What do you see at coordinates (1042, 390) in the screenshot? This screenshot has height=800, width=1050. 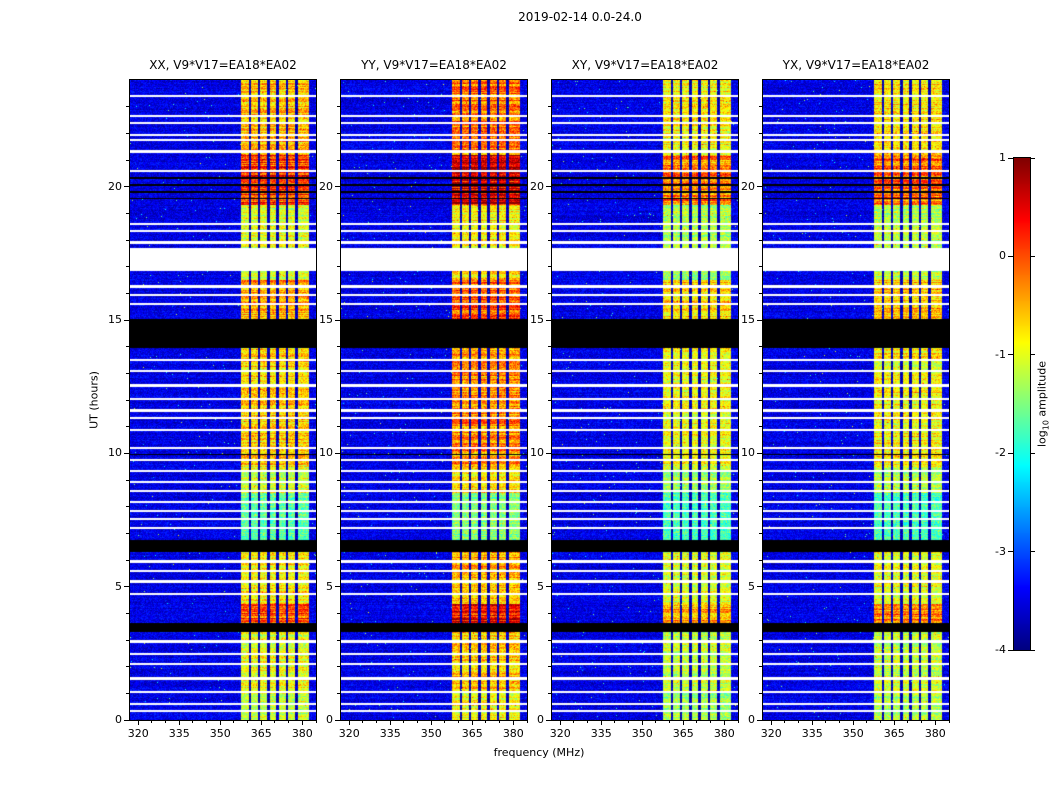 I see `colorbar-label-suffix: amplitude` at bounding box center [1042, 390].